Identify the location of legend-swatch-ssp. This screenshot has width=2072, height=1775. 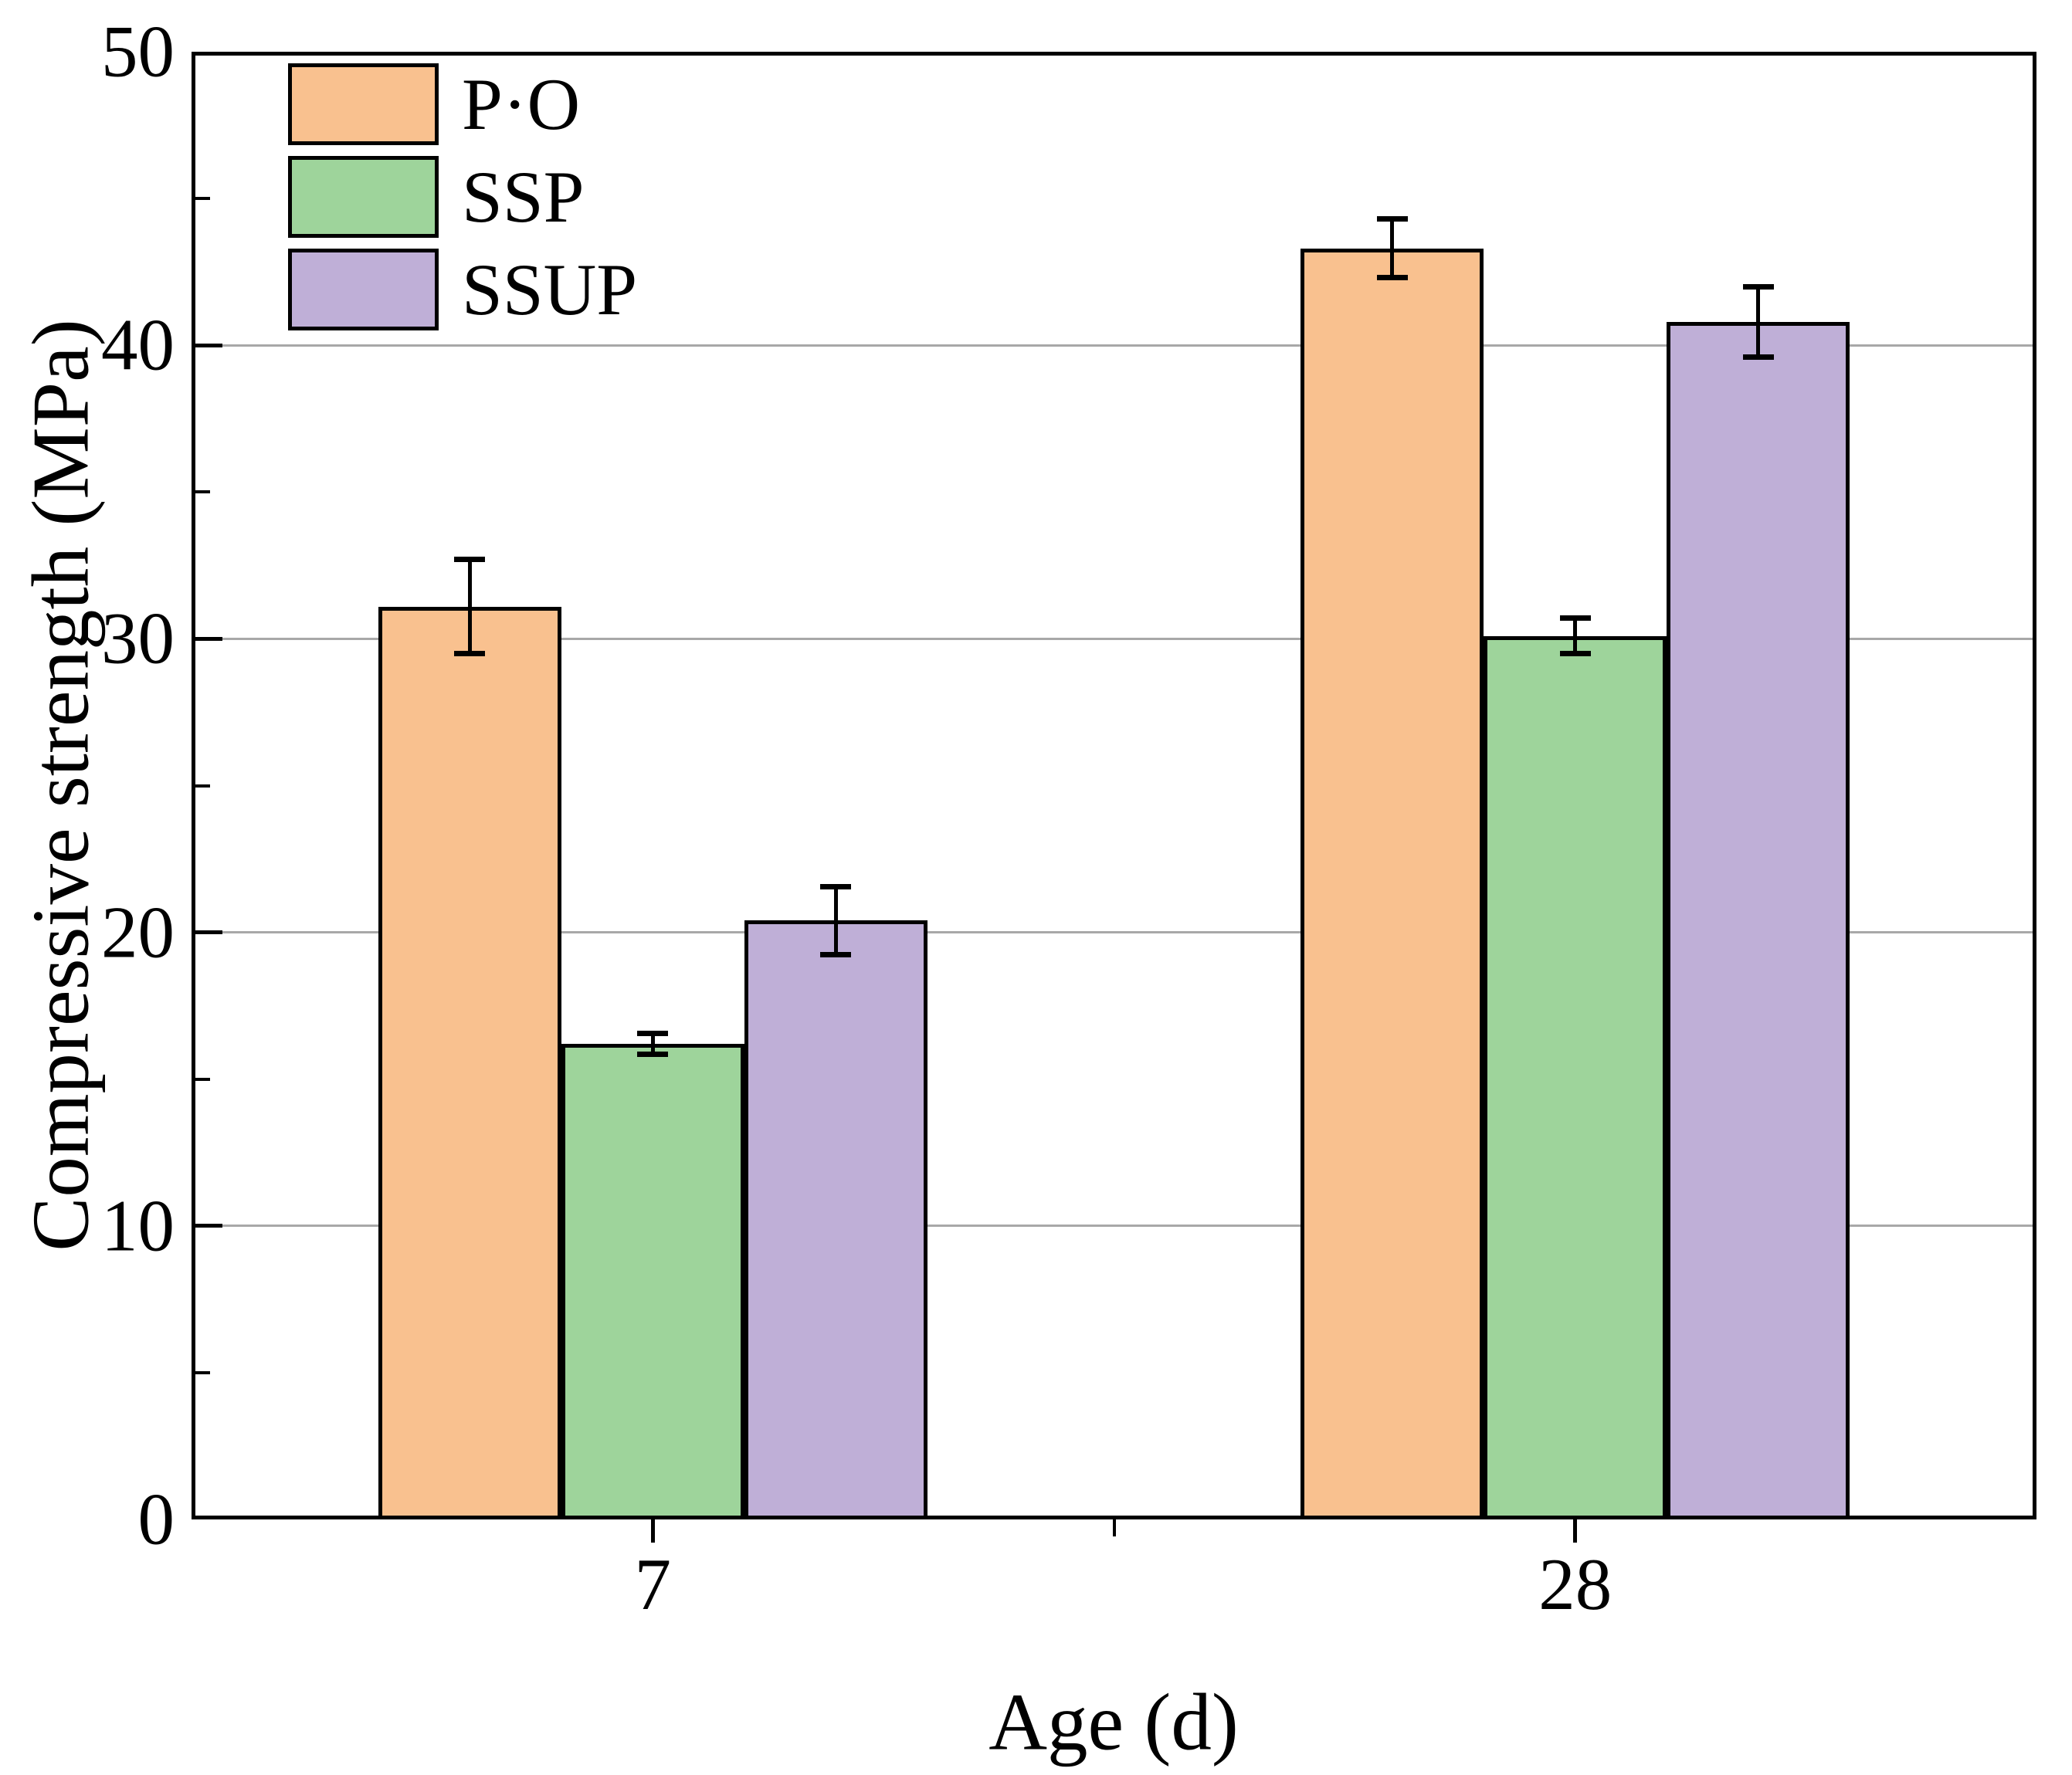
(363, 197).